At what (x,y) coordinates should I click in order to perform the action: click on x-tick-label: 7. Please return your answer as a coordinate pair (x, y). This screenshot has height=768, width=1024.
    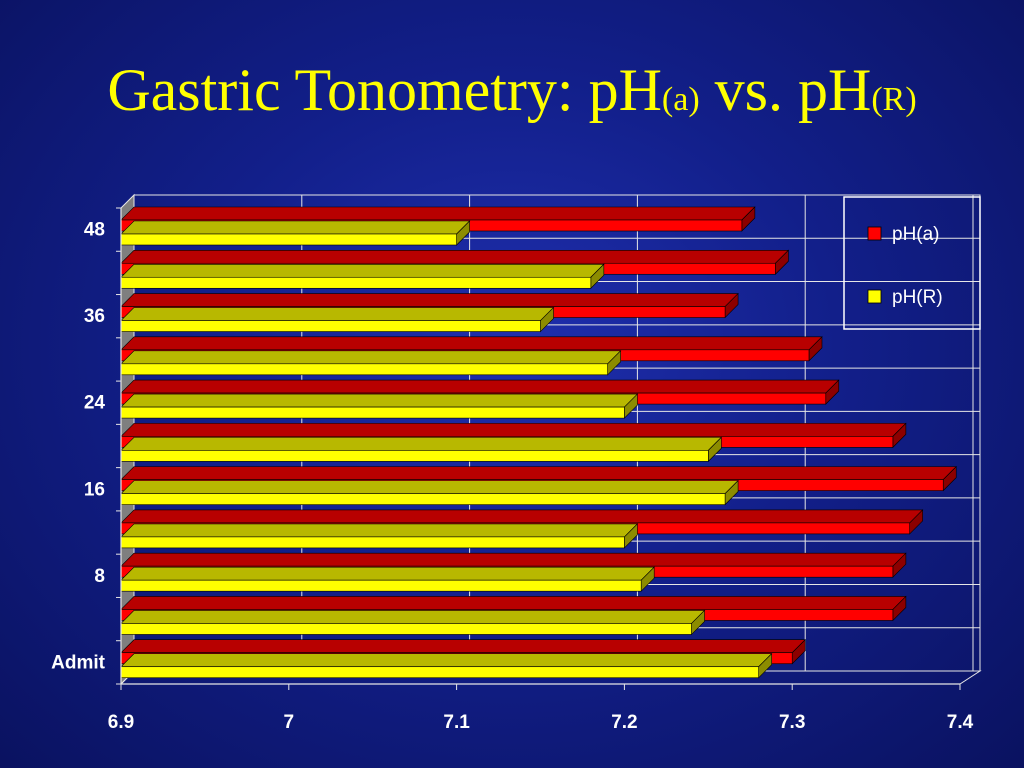
    Looking at the image, I should click on (289, 722).